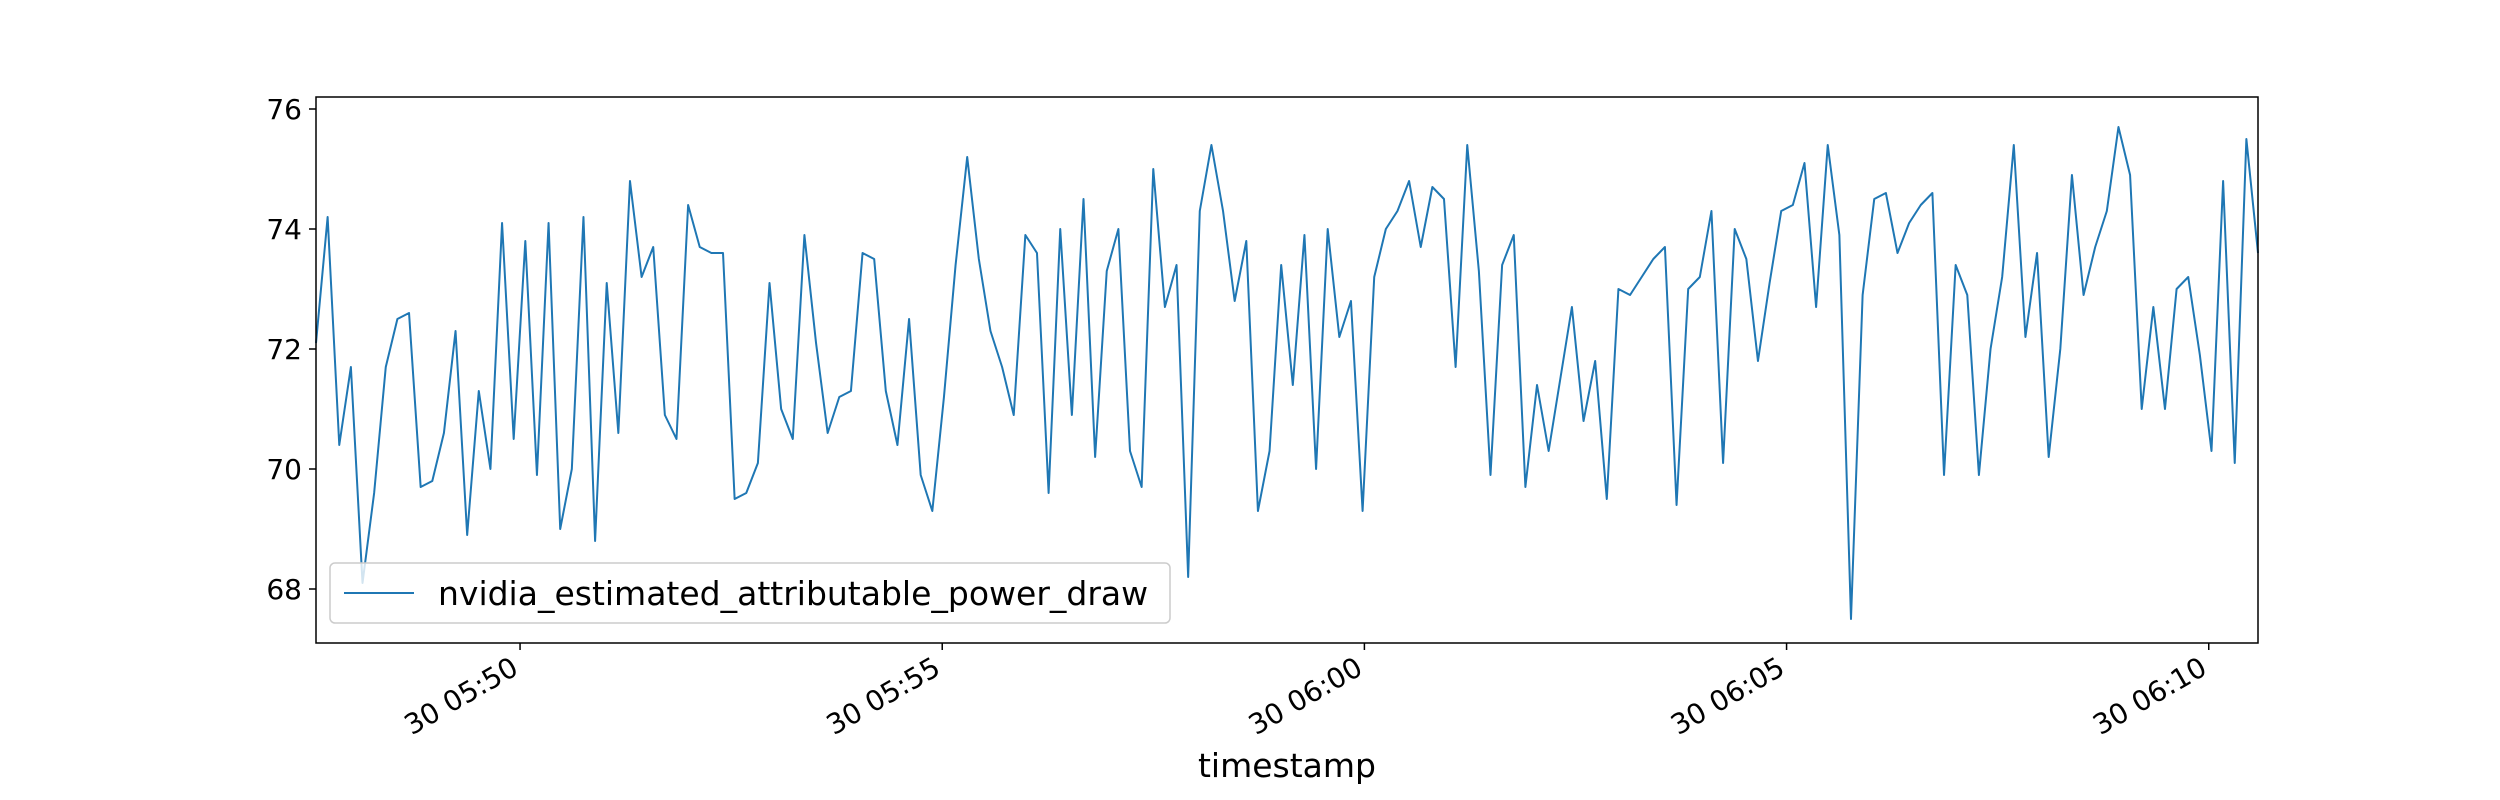  I want to click on y-tick-label: 74, so click(284, 229).